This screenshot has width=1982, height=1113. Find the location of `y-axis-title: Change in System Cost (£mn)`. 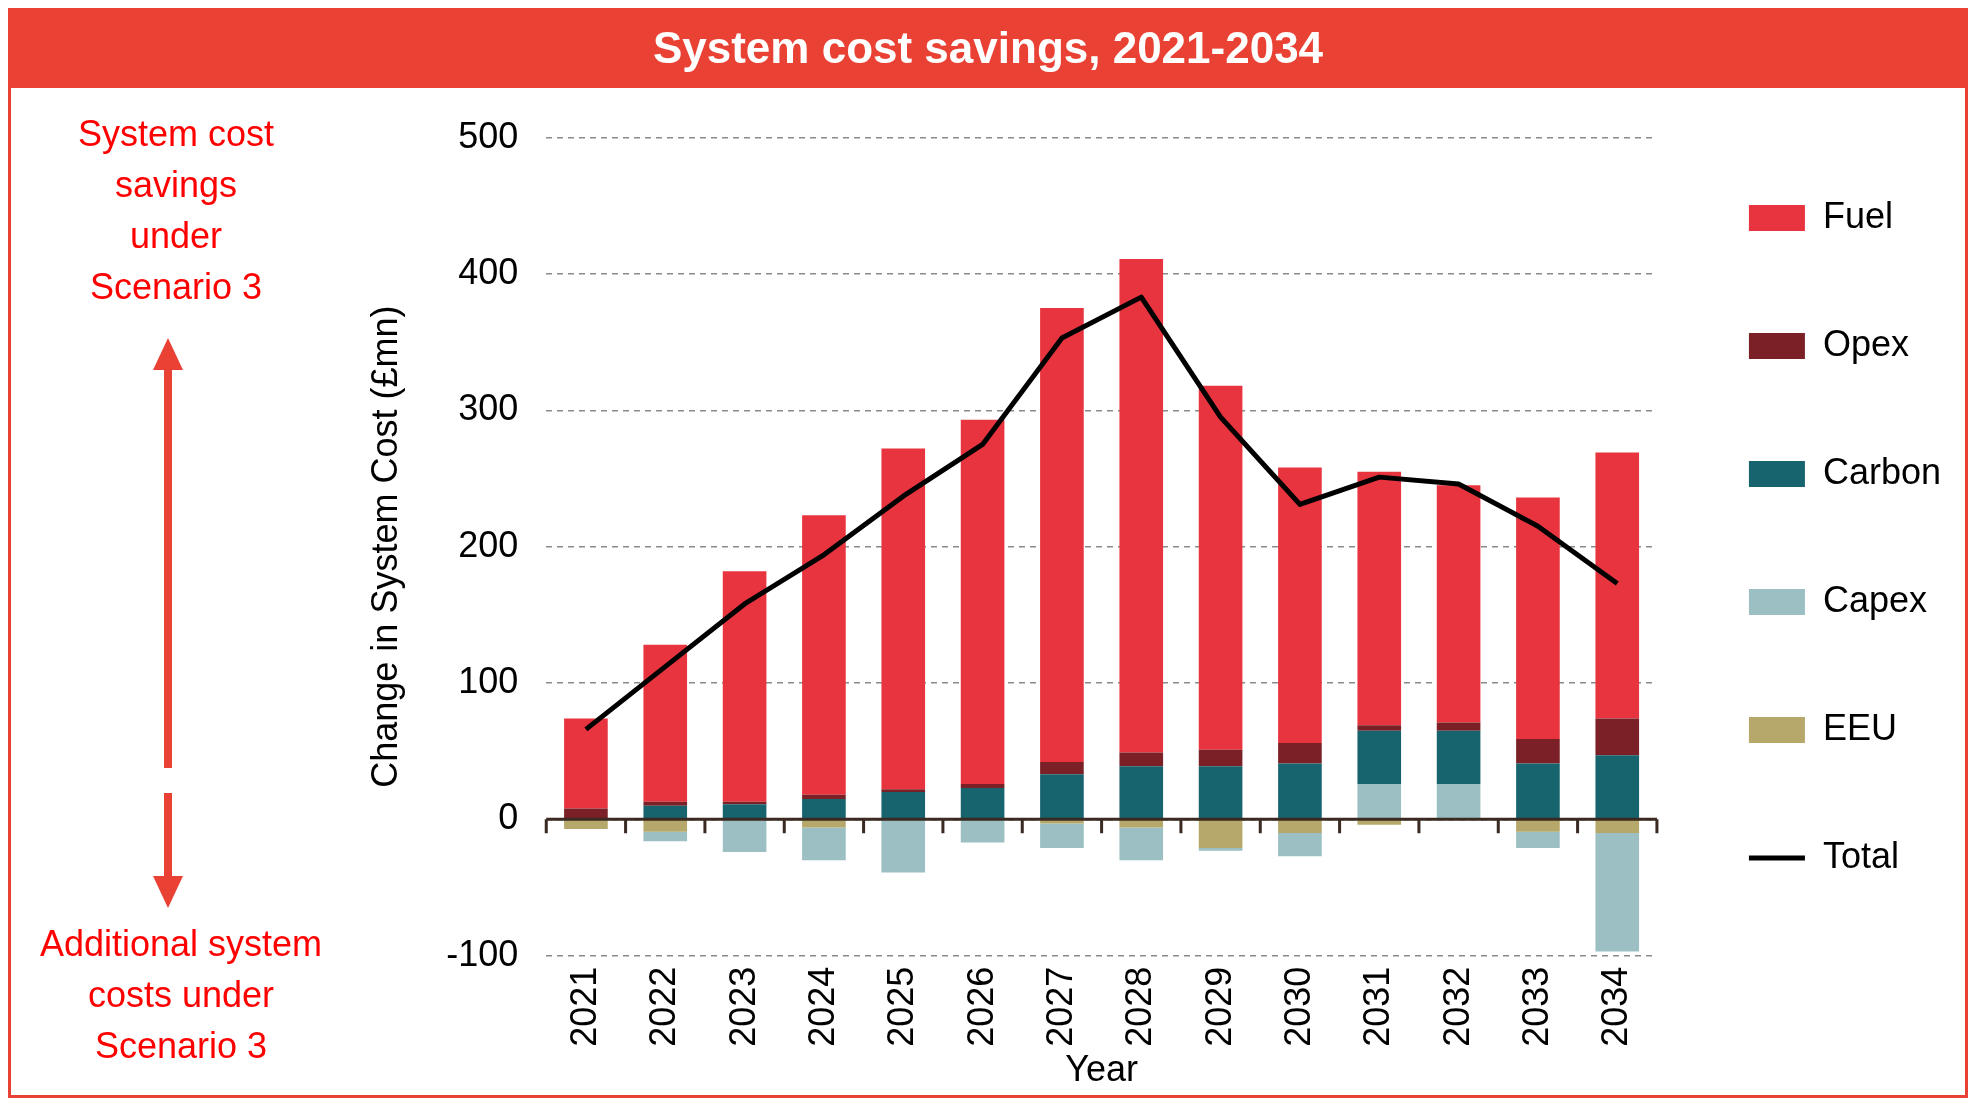

y-axis-title: Change in System Cost (£mn) is located at coordinates (384, 546).